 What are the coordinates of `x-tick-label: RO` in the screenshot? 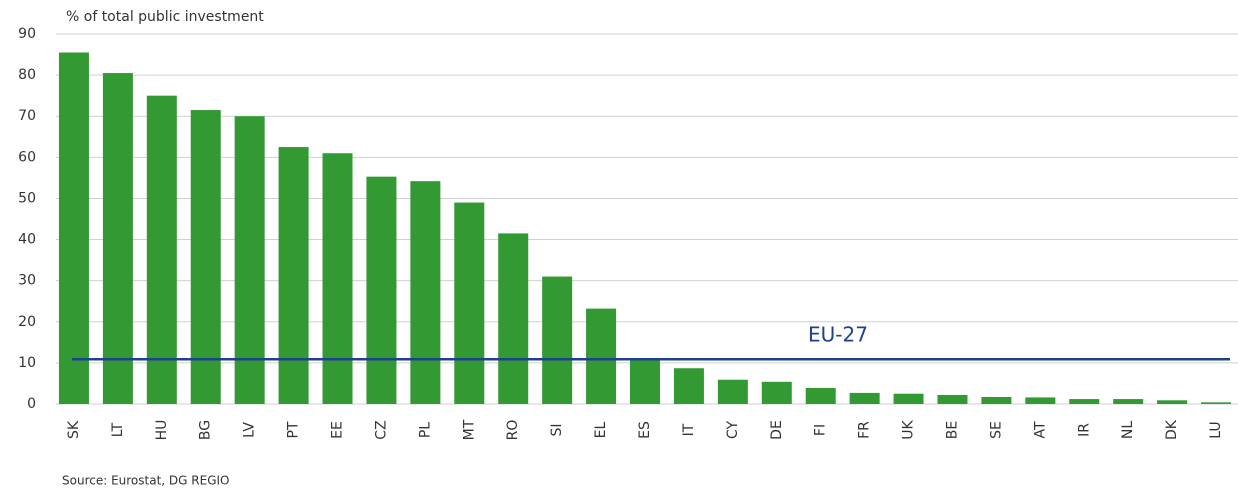 It's located at (513, 430).